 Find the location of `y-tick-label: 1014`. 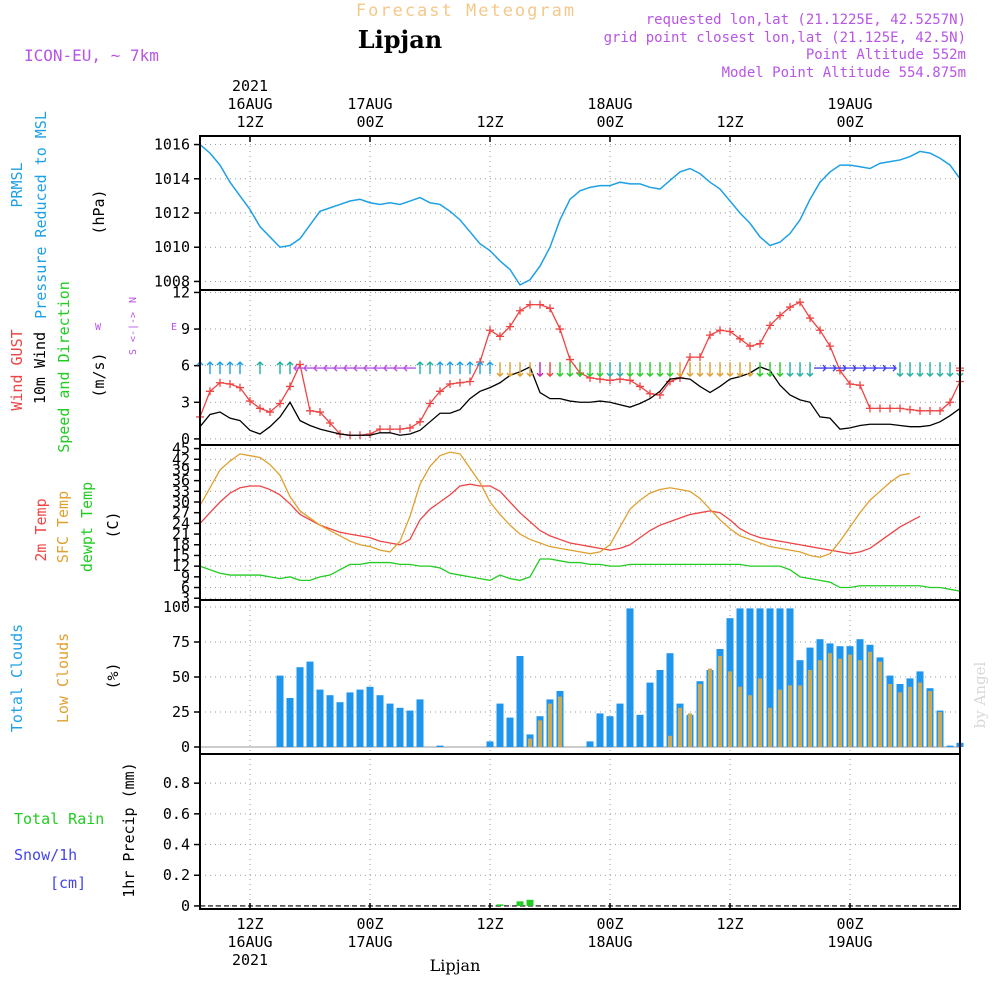

y-tick-label: 1014 is located at coordinates (172, 179).